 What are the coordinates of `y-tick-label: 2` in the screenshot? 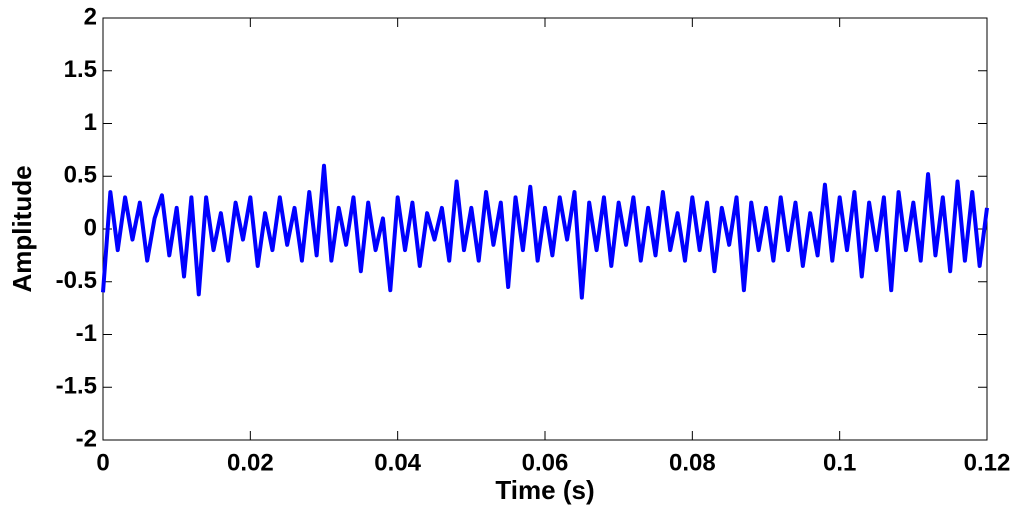 It's located at (90, 16).